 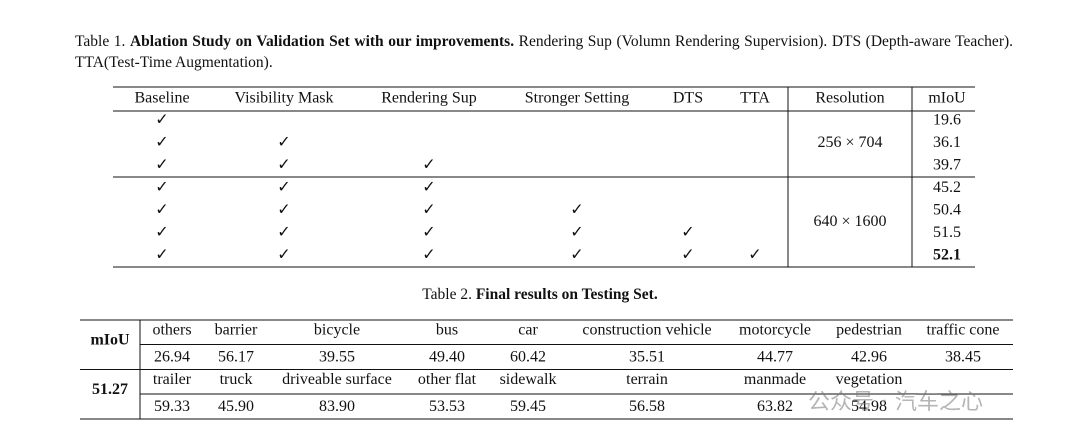 I want to click on class-value: 59.33, so click(x=172, y=406).